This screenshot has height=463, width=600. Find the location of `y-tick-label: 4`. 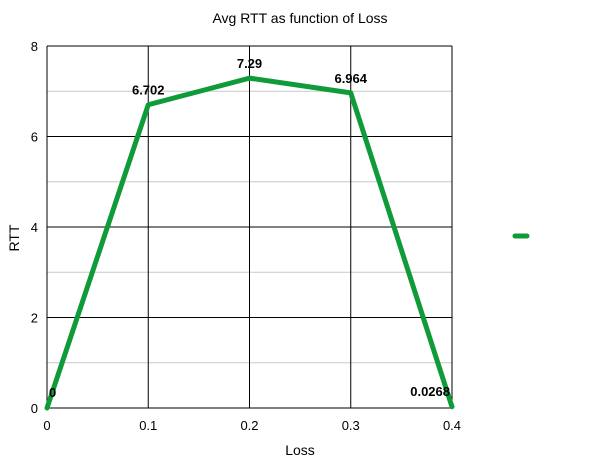

y-tick-label: 4 is located at coordinates (34, 227).